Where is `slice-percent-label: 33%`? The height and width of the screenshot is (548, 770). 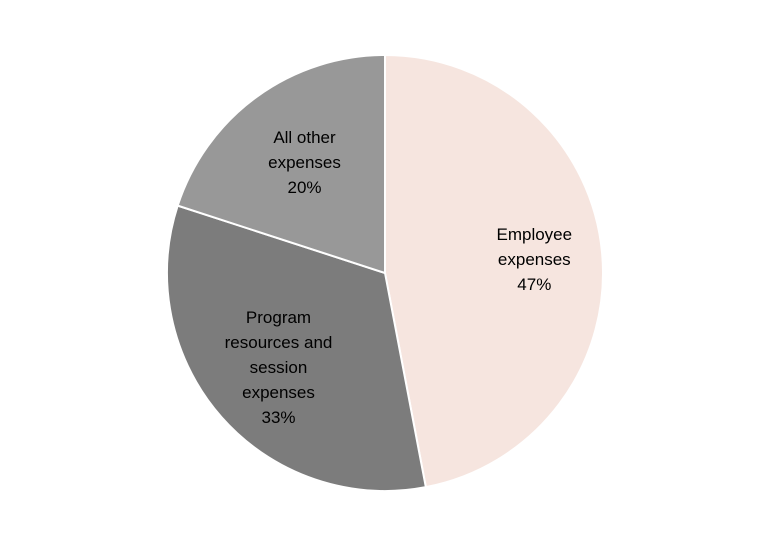 slice-percent-label: 33% is located at coordinates (278, 417).